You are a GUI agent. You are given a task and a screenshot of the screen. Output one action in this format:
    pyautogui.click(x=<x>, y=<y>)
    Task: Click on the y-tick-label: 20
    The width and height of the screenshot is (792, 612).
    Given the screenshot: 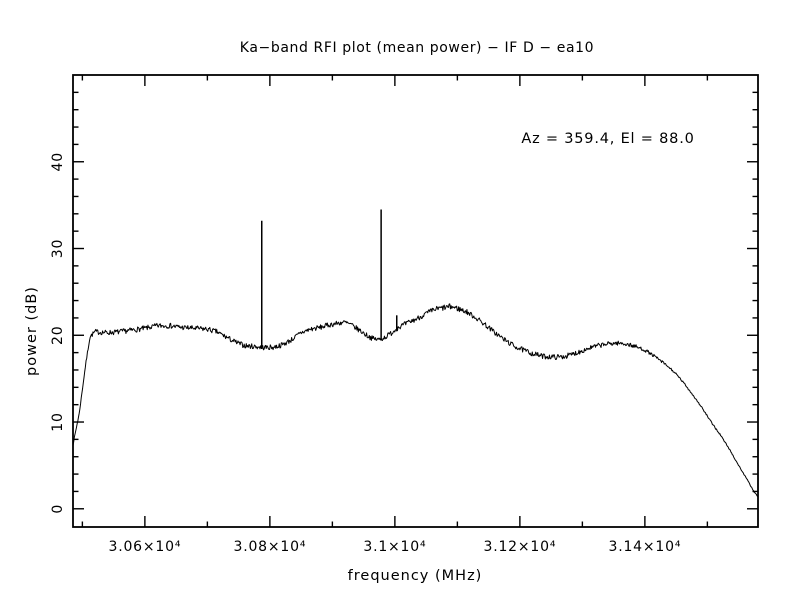 What is the action you would take?
    pyautogui.click(x=58, y=335)
    